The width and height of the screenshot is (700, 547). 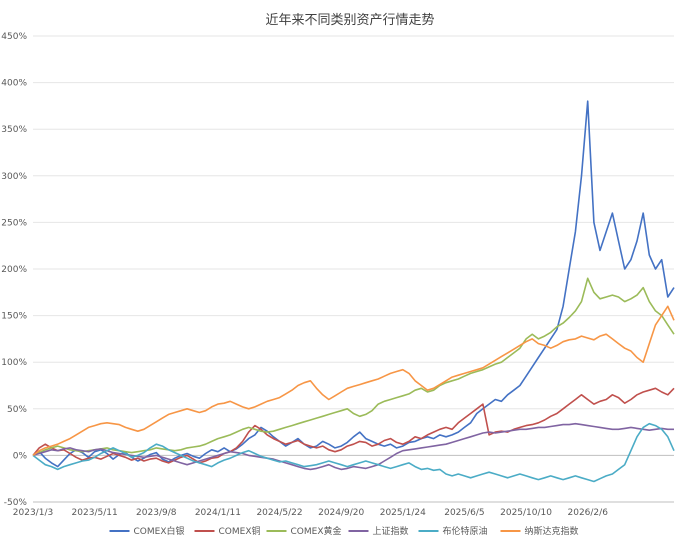 What do you see at coordinates (341, 513) in the screenshot?
I see `x-tick-label: 2024/9/20` at bounding box center [341, 513].